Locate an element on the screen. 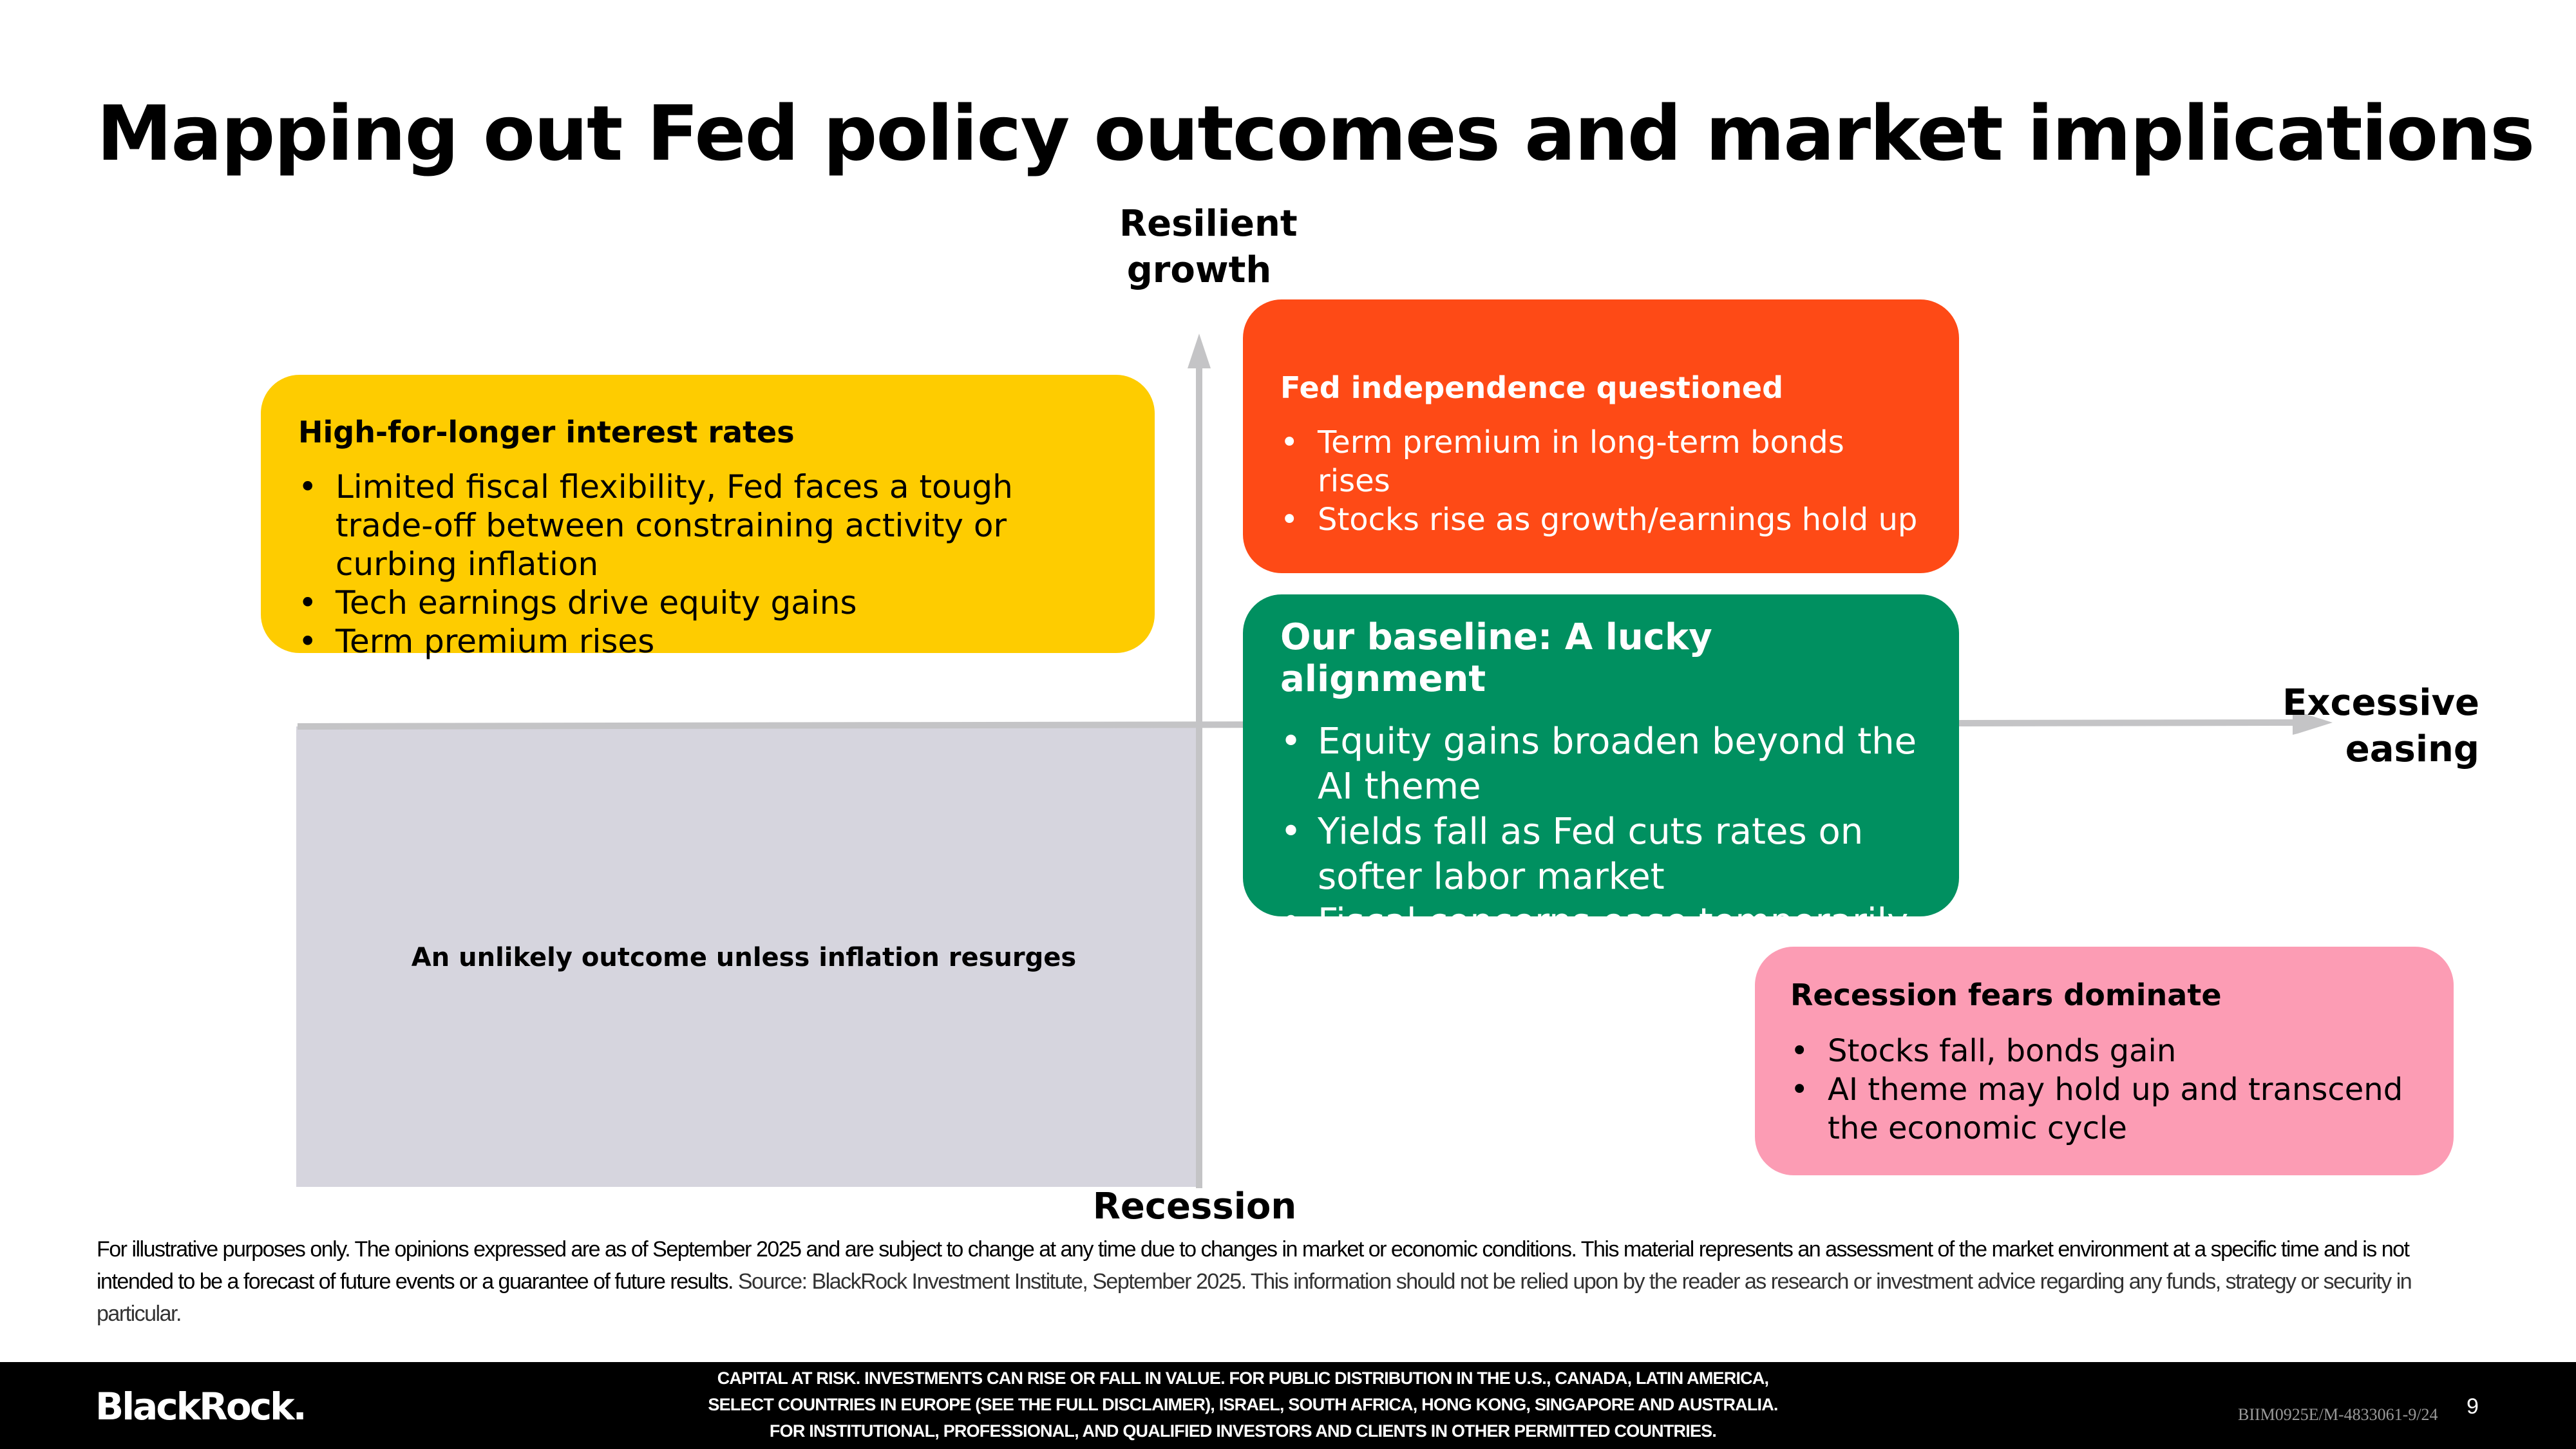 This screenshot has width=2576, height=1449. axis-label-top: Resilient growth is located at coordinates (1208, 248).